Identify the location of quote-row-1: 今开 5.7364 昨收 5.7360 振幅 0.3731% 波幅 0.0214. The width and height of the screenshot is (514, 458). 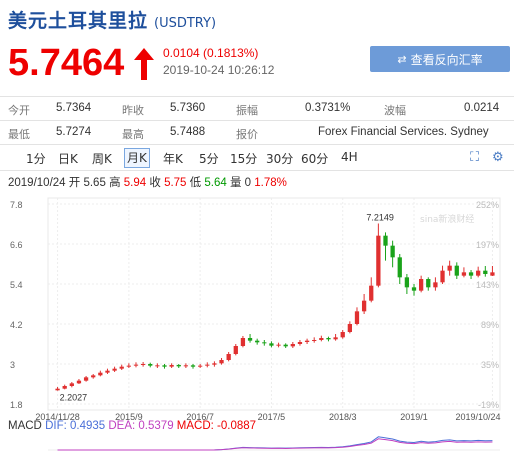
(257, 109).